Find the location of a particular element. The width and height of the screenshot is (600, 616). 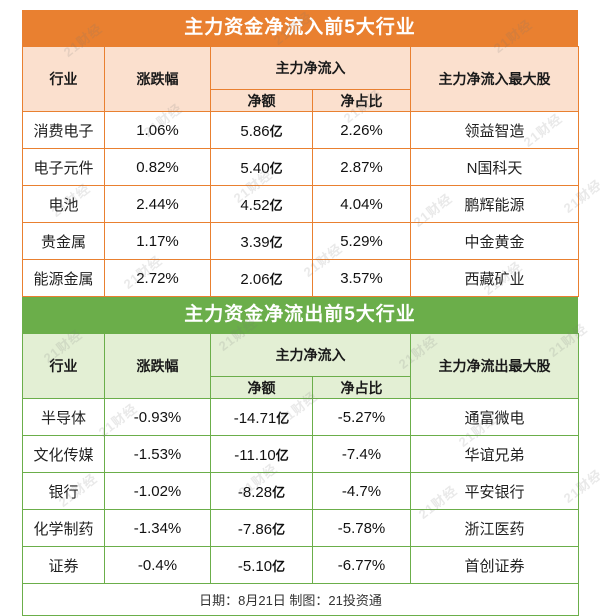

cell-industry: 消费电子 is located at coordinates (63, 130).